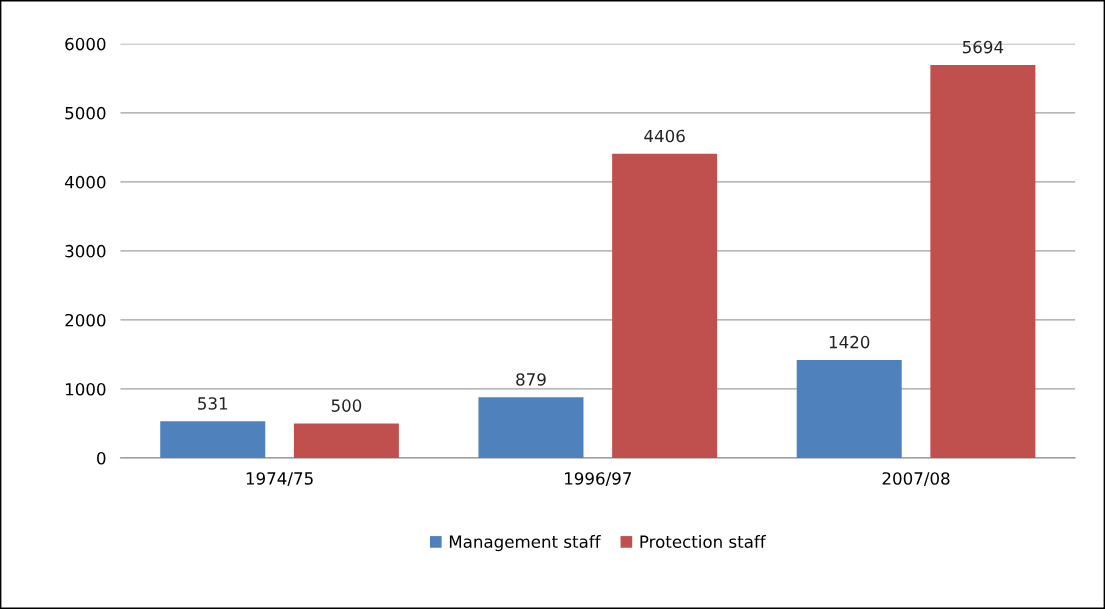 Image resolution: width=1105 pixels, height=609 pixels. What do you see at coordinates (525, 543) in the screenshot?
I see `legend-label: Management staff` at bounding box center [525, 543].